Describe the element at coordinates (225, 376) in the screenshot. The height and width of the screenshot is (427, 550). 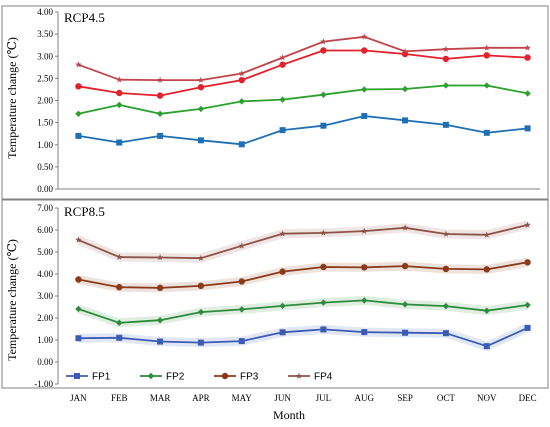
I see `legend-marker-fp3` at that location.